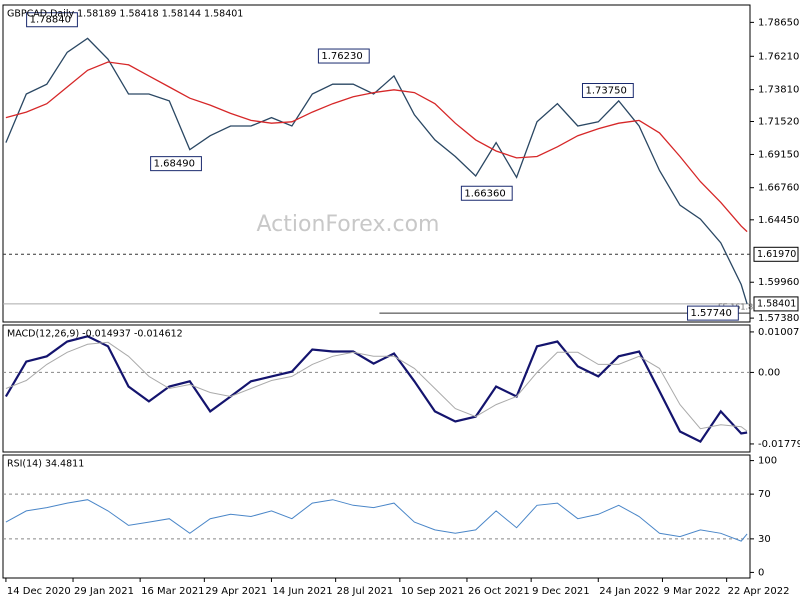  Describe the element at coordinates (778, 56) in the screenshot. I see `y-tick-label: 1.76210` at that location.